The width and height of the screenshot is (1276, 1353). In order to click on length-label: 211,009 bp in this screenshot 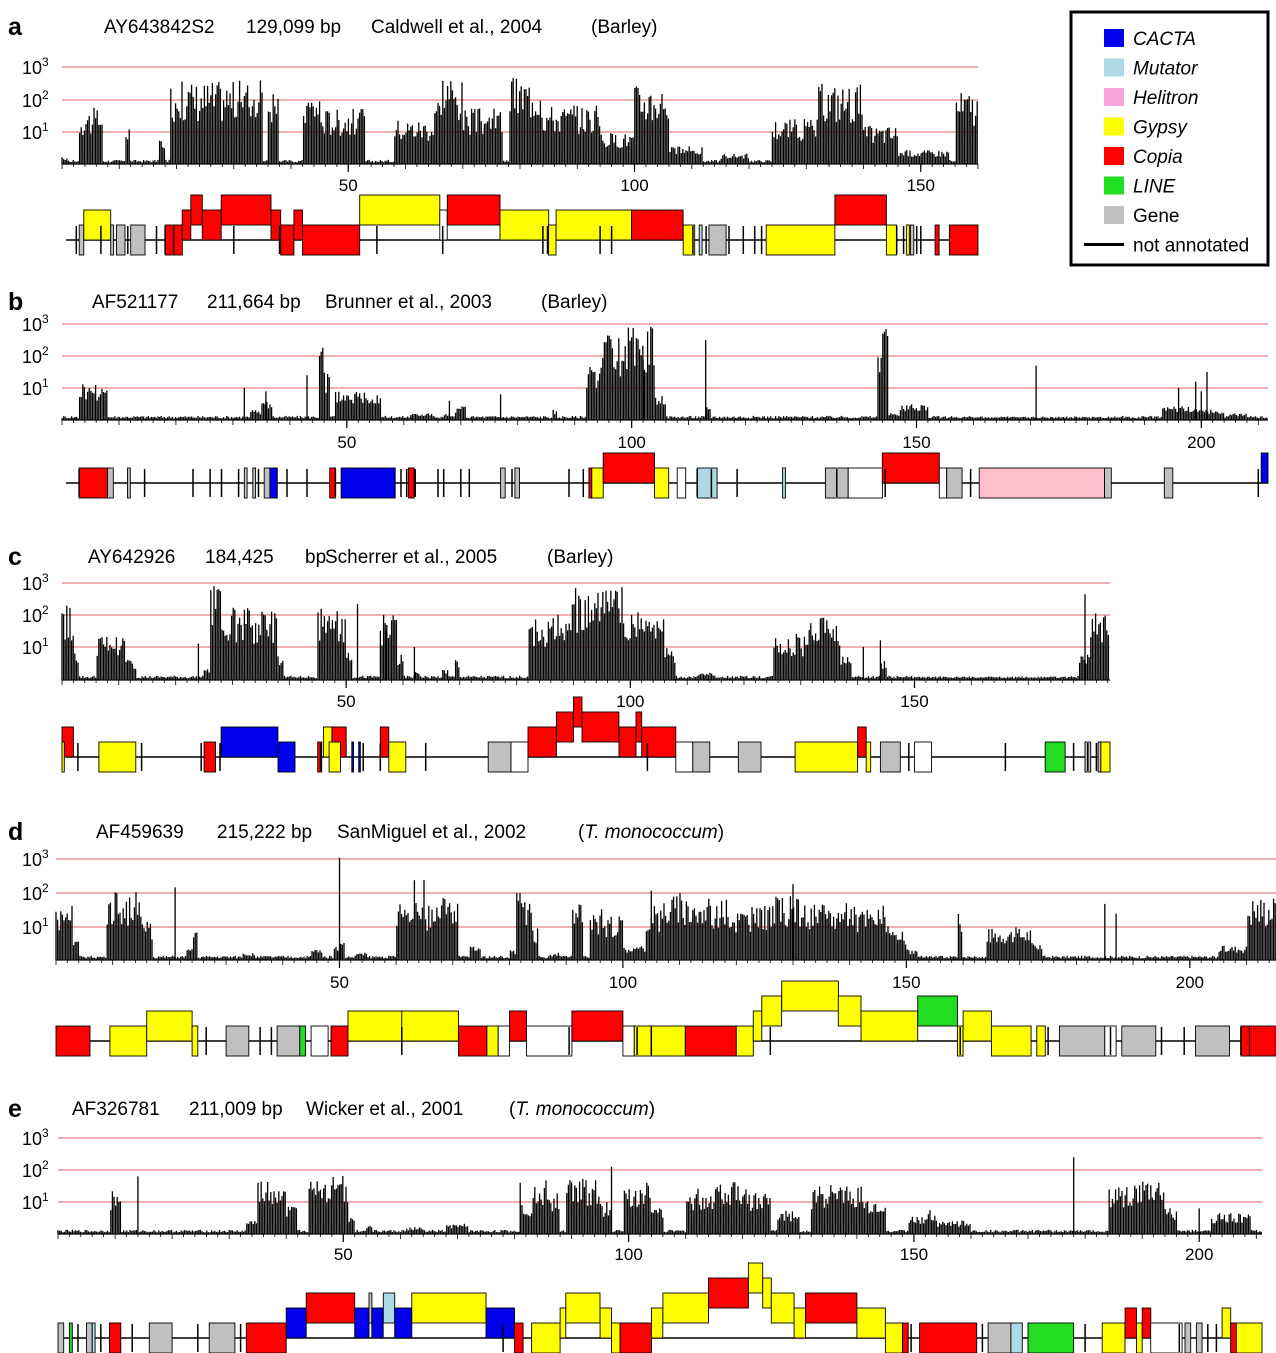, I will do `click(236, 1109)`.